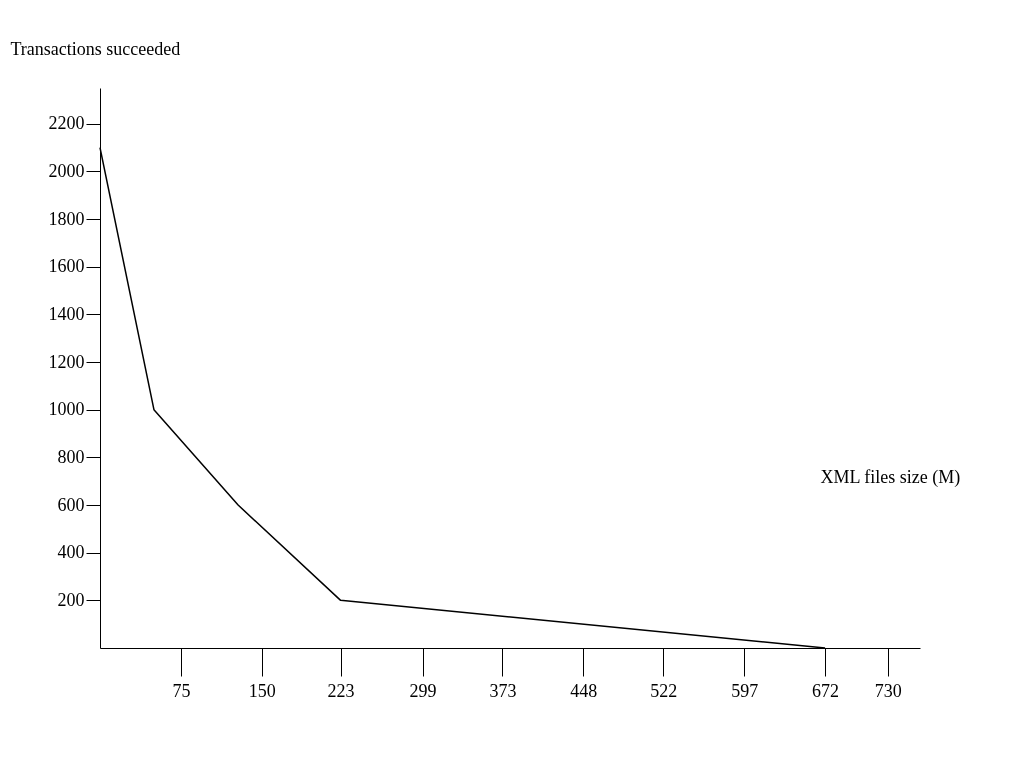 The image size is (1019, 768). I want to click on x-axis-title: XML files size (M), so click(890, 478).